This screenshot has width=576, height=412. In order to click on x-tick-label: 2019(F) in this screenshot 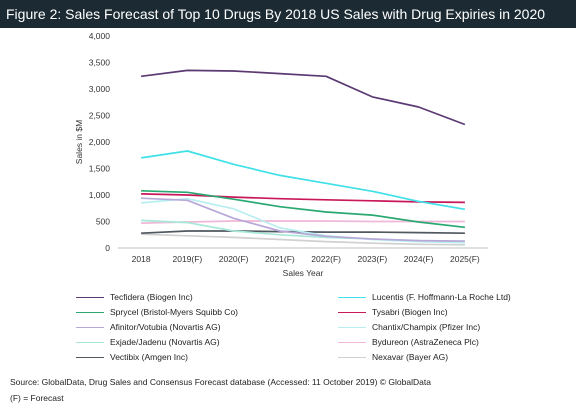, I will do `click(187, 259)`.